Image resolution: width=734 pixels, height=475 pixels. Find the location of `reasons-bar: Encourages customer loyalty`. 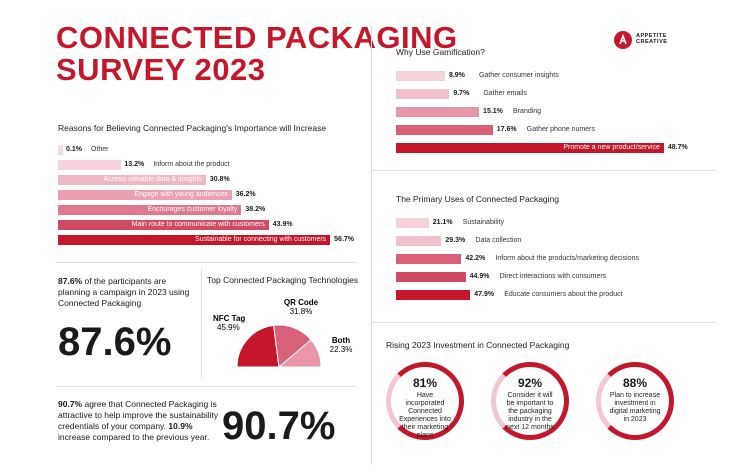

reasons-bar: Encourages customer loyalty is located at coordinates (150, 210).